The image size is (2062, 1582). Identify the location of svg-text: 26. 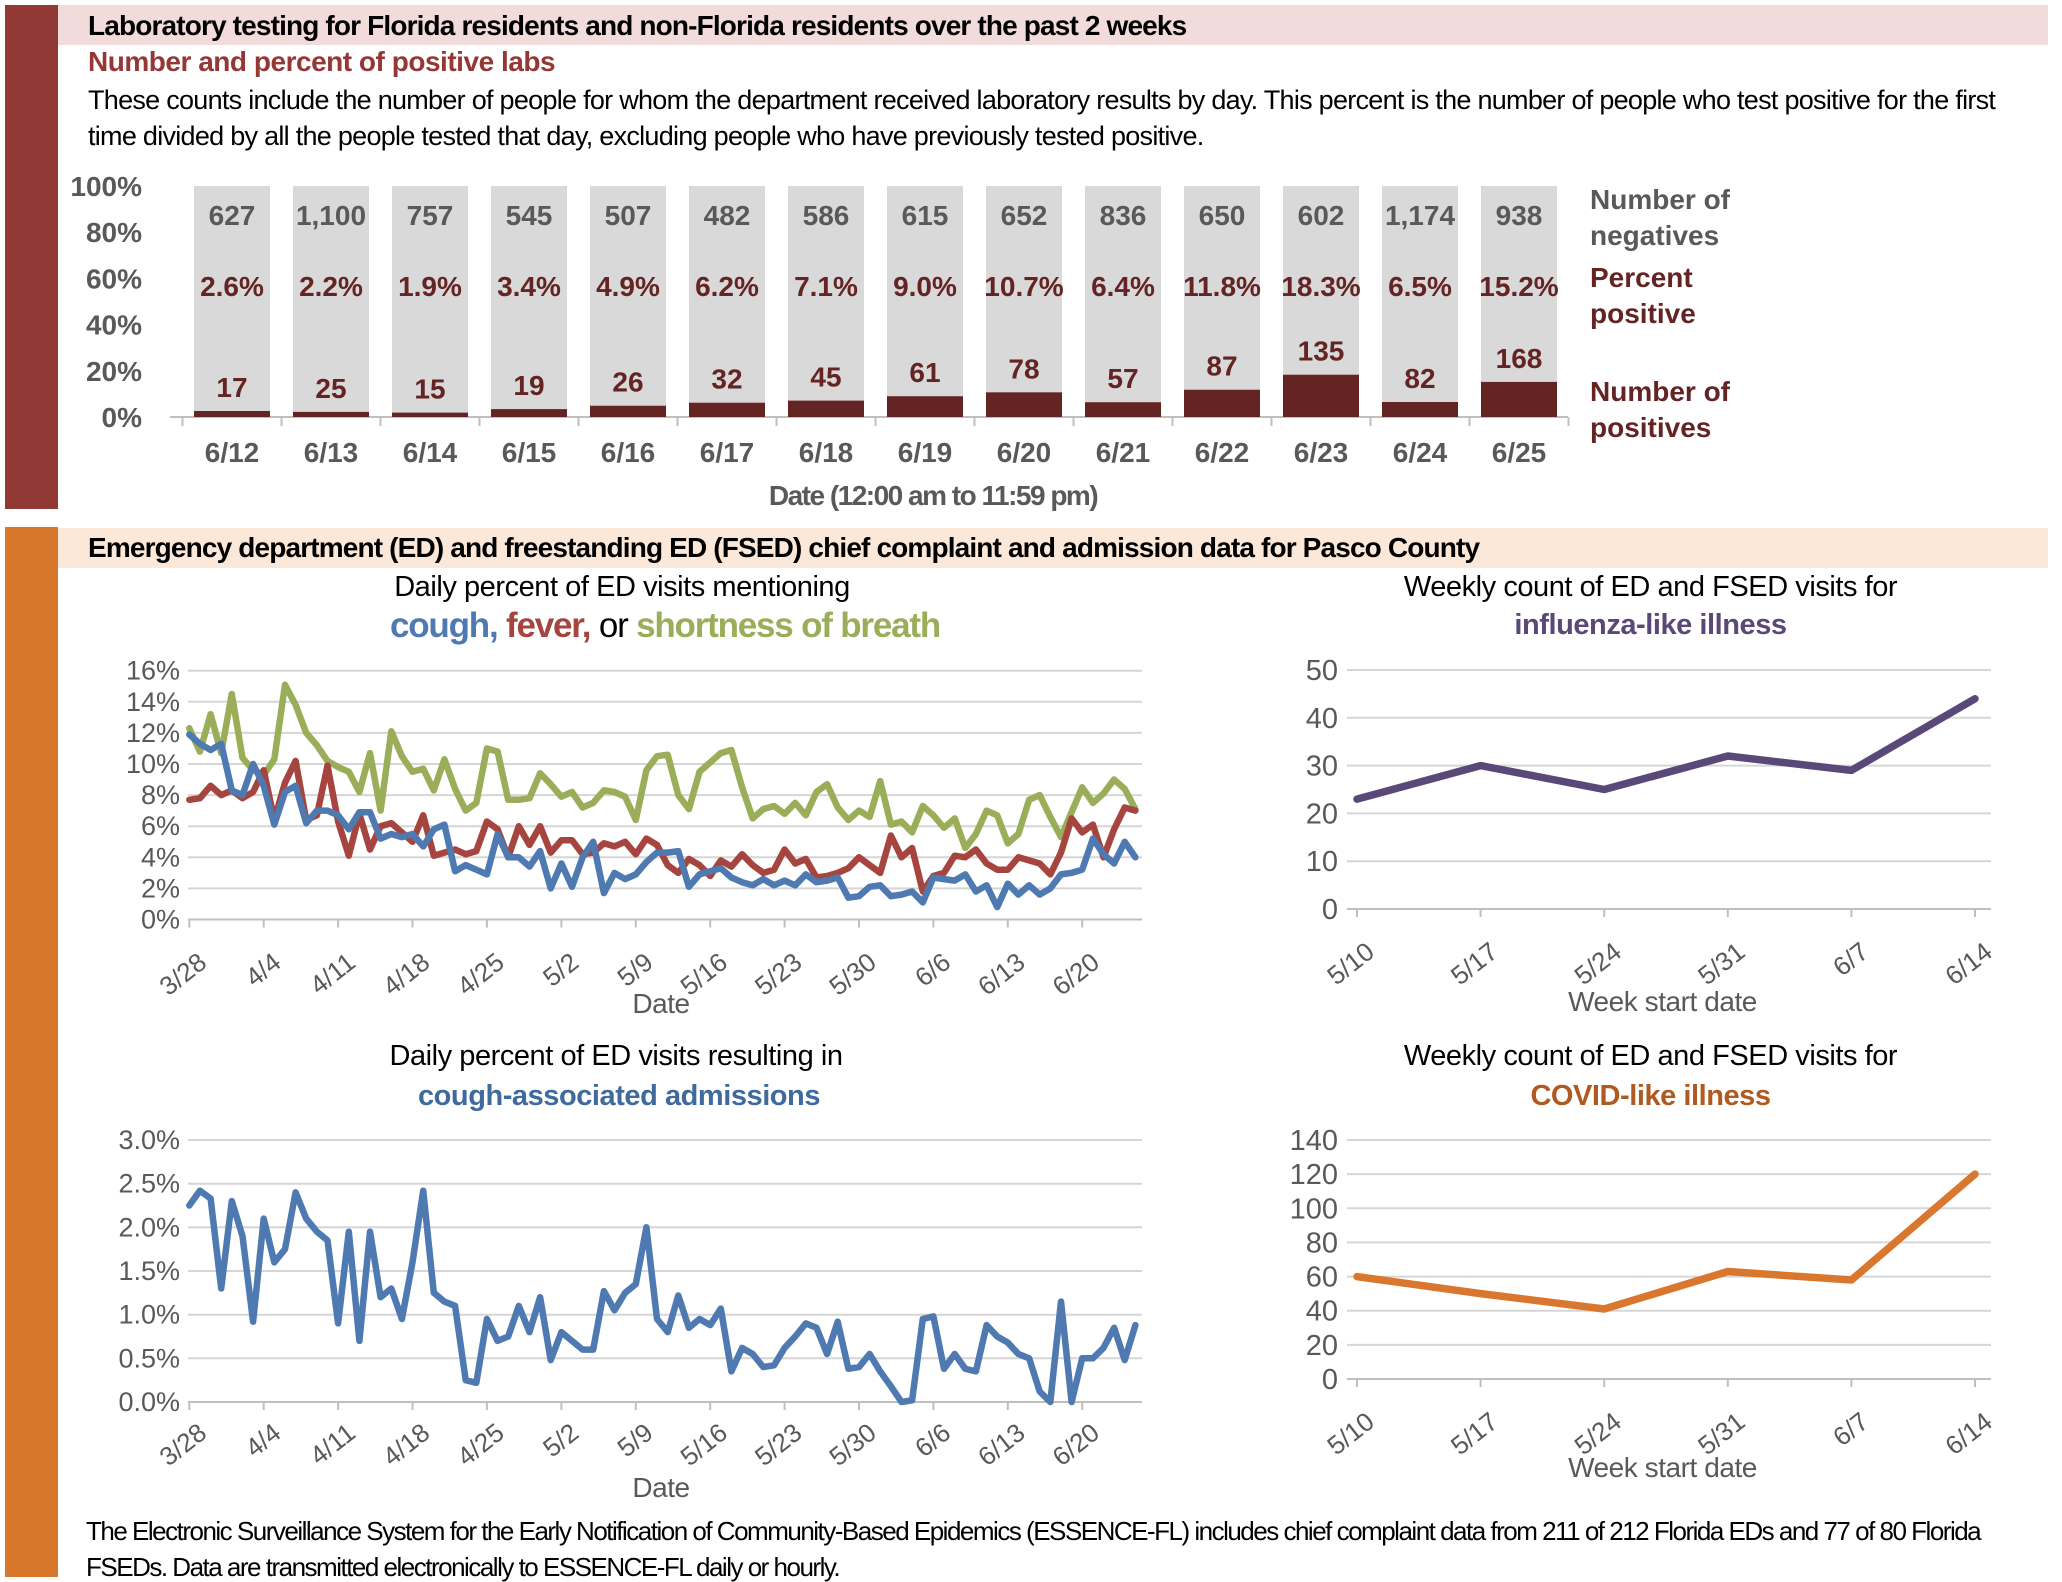
(627, 382).